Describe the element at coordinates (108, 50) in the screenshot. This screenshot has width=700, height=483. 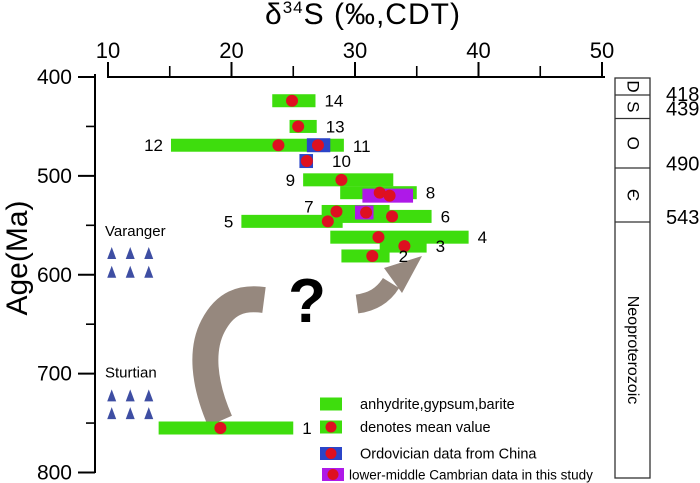
I see `x-axis-tick-label-10: 10` at that location.